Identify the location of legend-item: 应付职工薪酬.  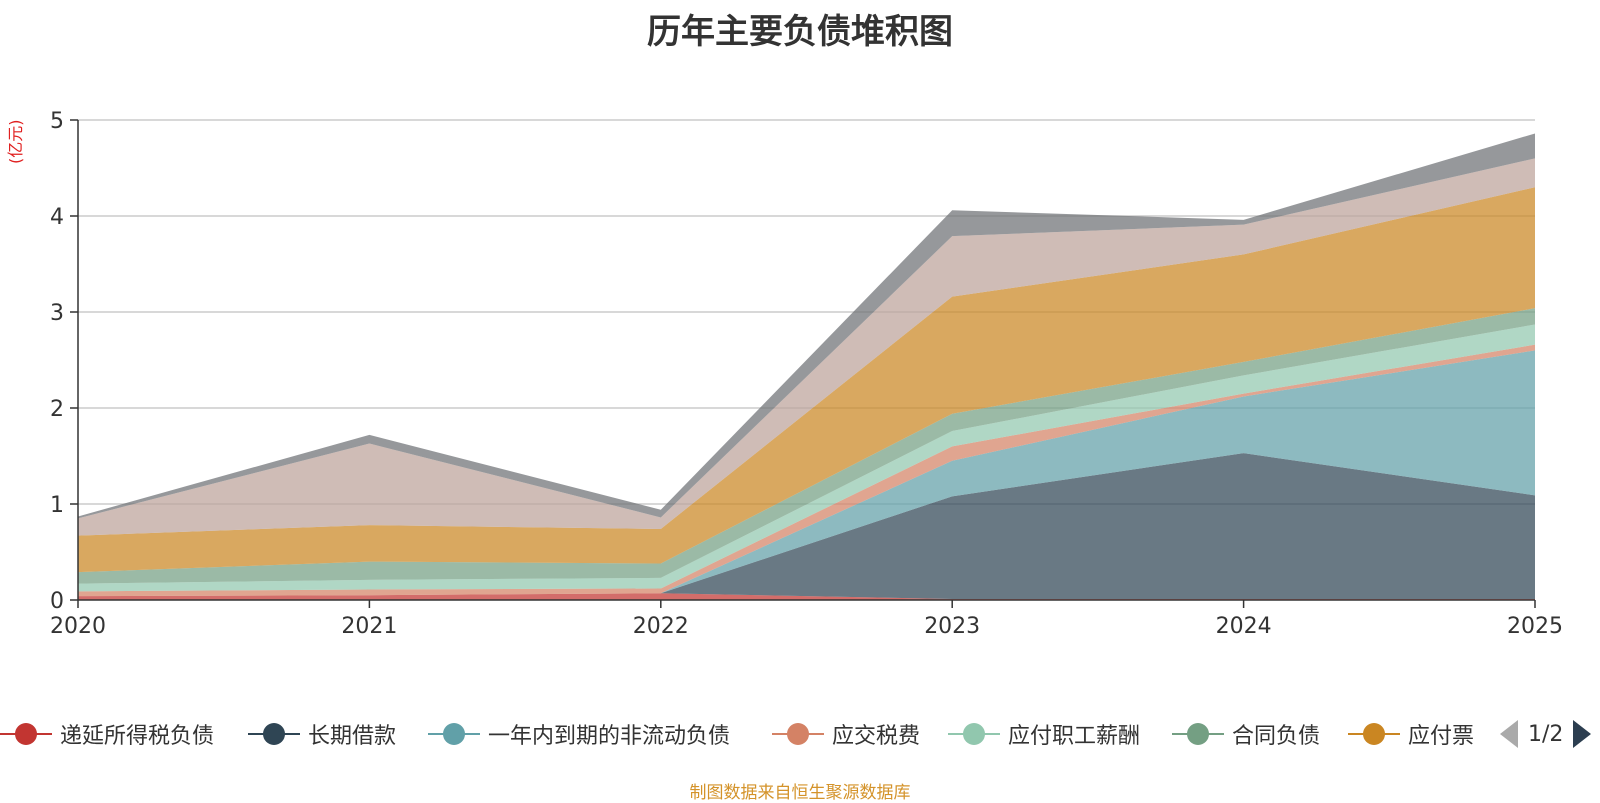
(1044, 734).